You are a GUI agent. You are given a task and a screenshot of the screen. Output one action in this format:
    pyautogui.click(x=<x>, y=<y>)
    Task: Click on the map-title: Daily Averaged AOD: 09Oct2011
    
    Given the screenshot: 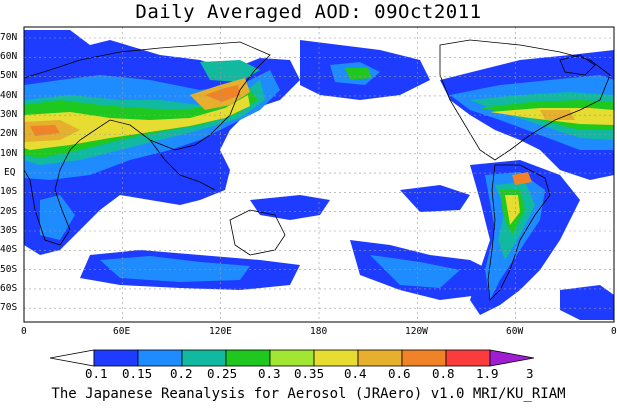 What is the action you would take?
    pyautogui.click(x=308, y=12)
    